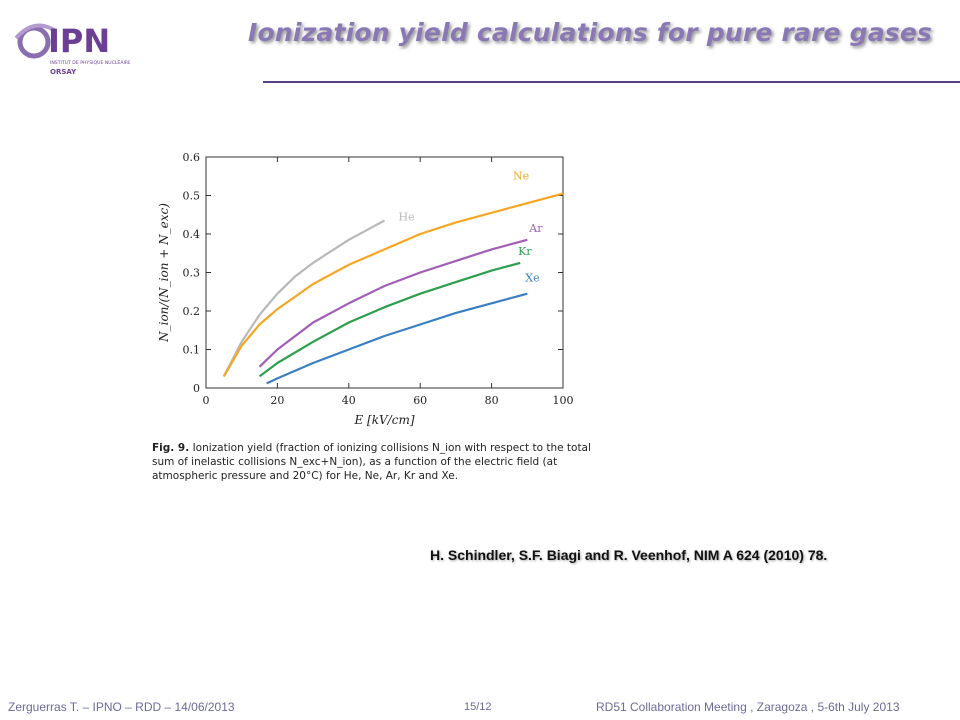 The image size is (960, 720). I want to click on series-he-label: He, so click(407, 217).